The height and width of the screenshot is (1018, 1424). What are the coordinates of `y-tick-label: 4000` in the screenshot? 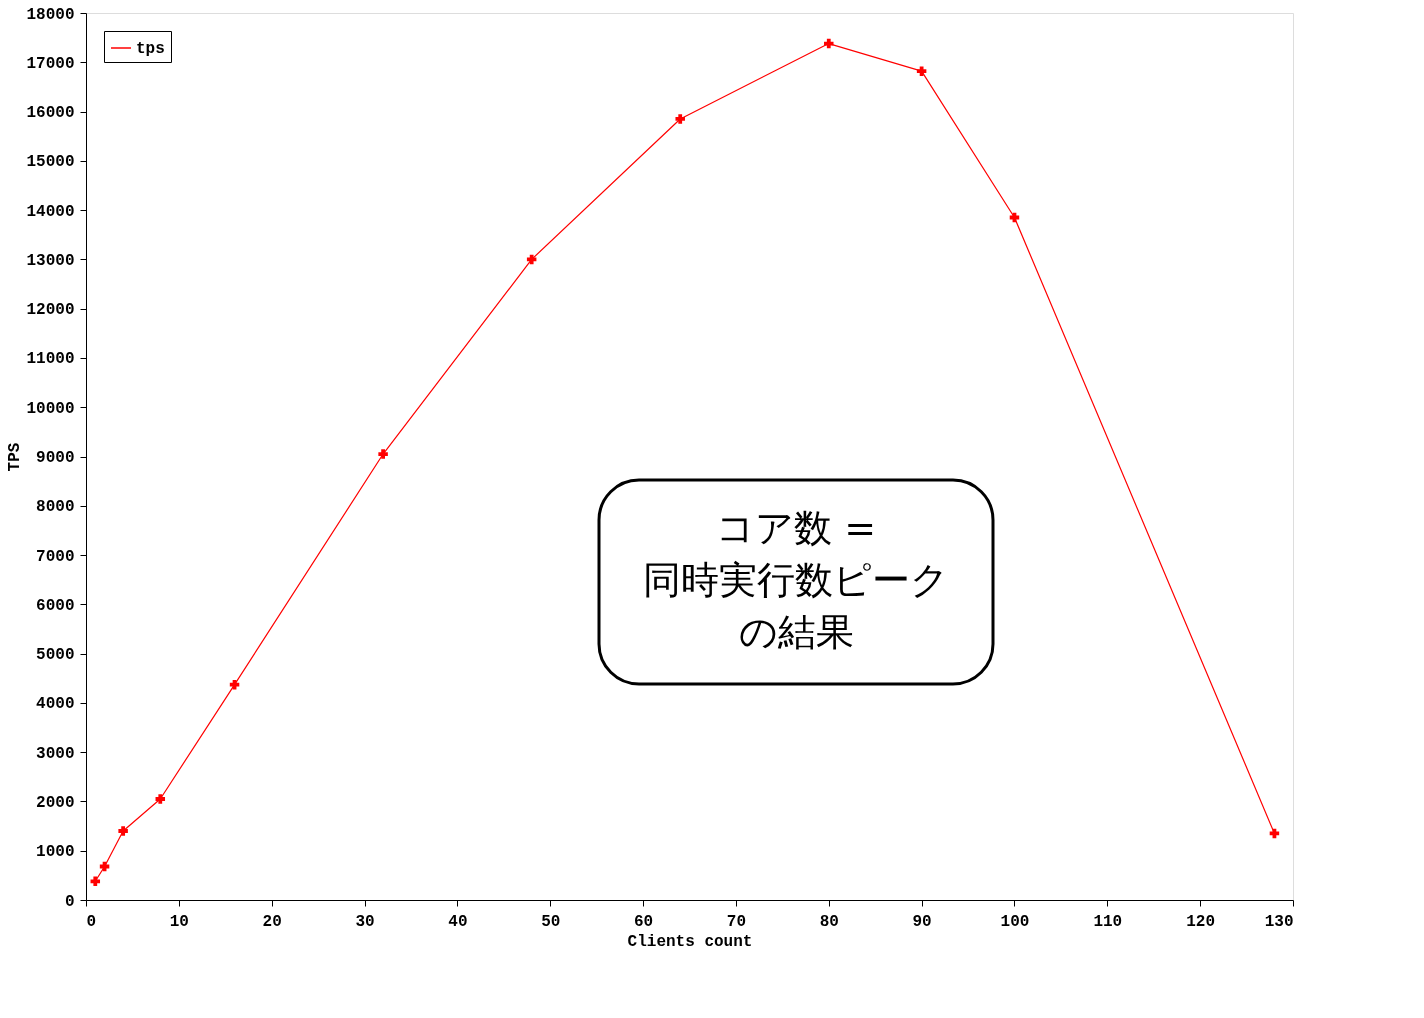 It's located at (55, 704).